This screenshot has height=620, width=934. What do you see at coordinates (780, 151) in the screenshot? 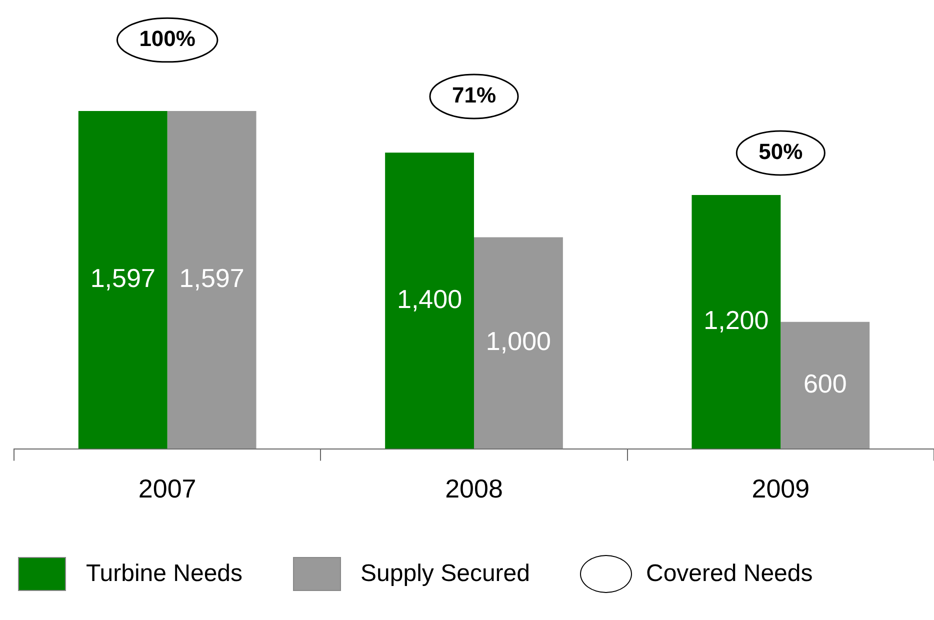
I see `annotation: 50%` at bounding box center [780, 151].